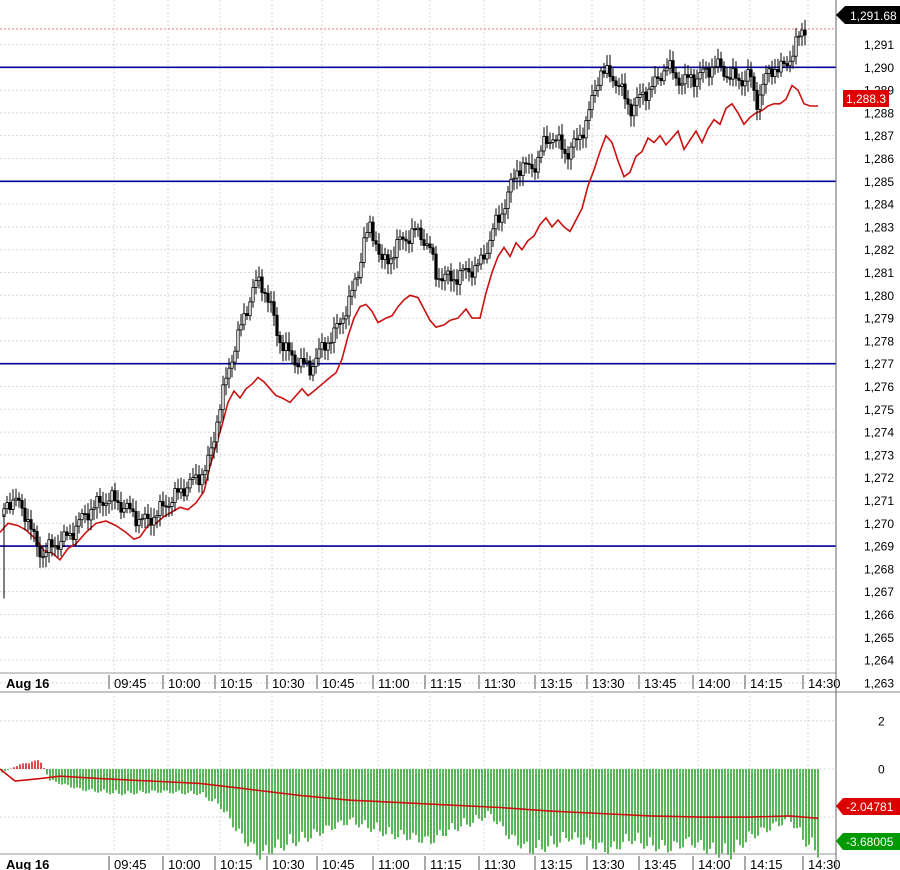 This screenshot has width=900, height=870. Describe the element at coordinates (409, 794) in the screenshot. I see `oscillator-signal-line` at that location.